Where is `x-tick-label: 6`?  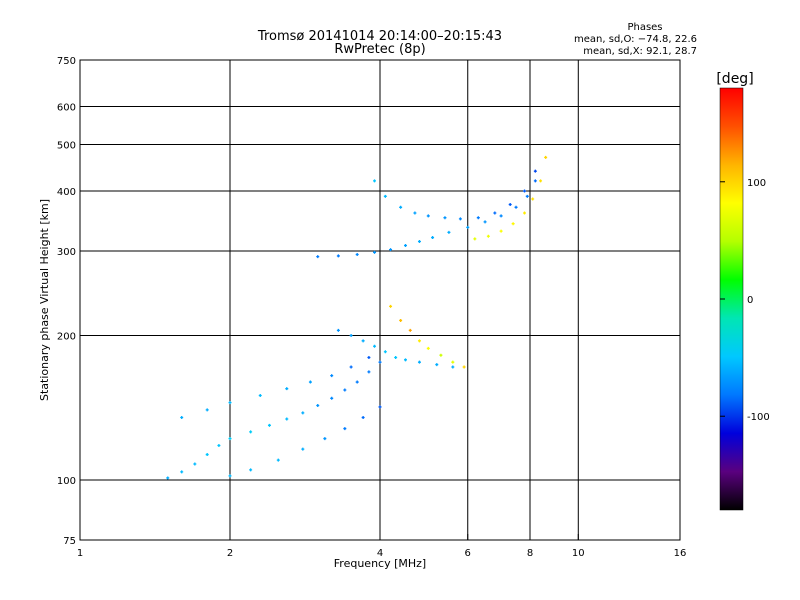
x-tick-label: 6 is located at coordinates (468, 553).